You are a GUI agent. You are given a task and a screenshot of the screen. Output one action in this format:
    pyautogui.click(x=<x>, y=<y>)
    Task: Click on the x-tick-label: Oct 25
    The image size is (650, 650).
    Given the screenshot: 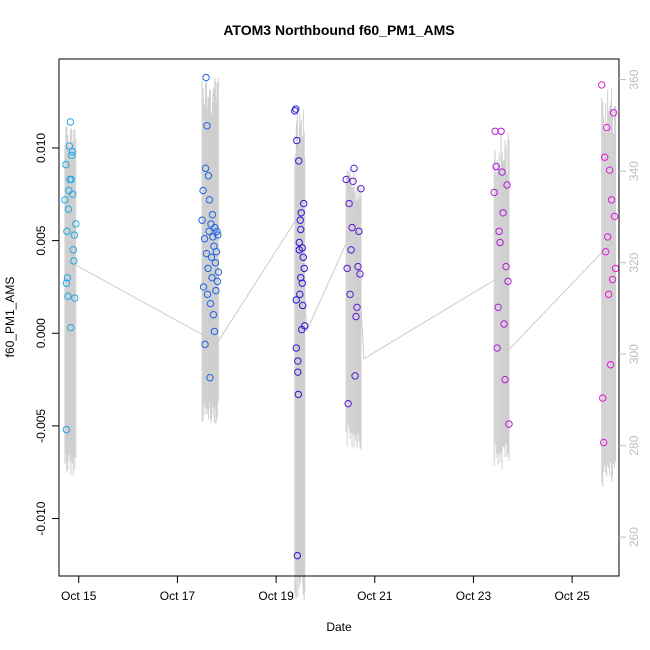 What is the action you would take?
    pyautogui.click(x=572, y=596)
    